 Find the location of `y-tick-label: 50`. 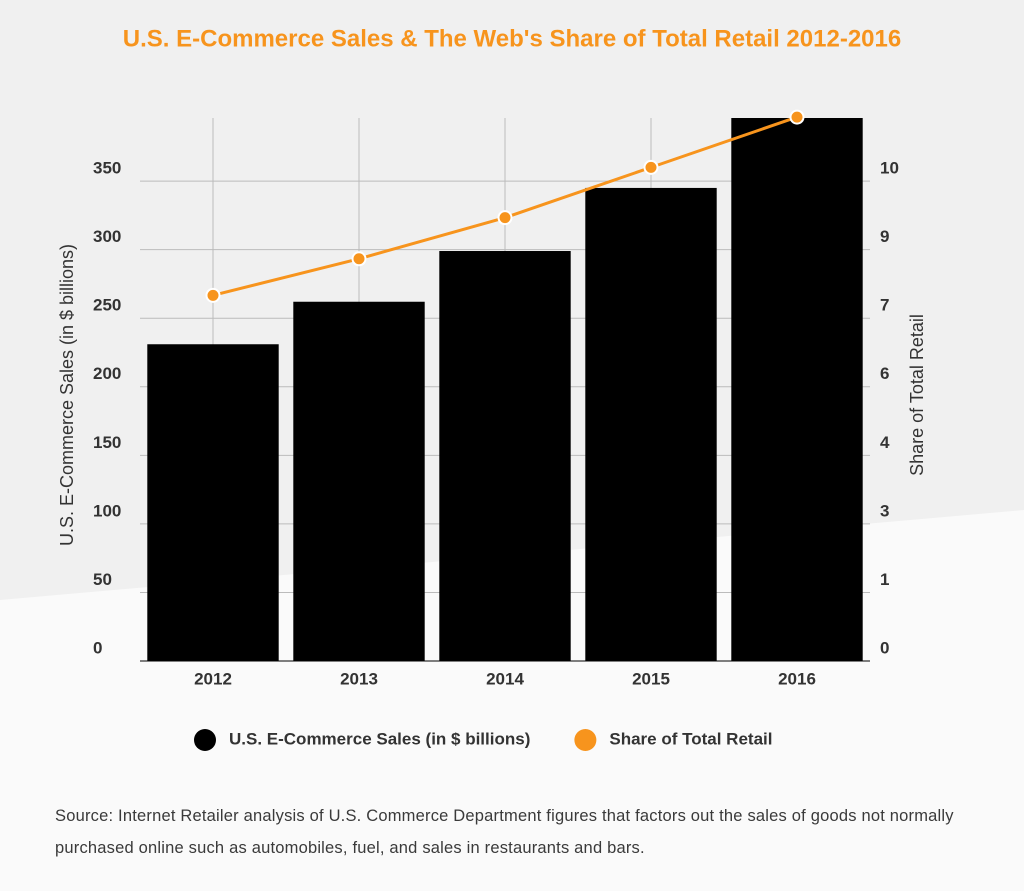

y-tick-label: 50 is located at coordinates (102, 579).